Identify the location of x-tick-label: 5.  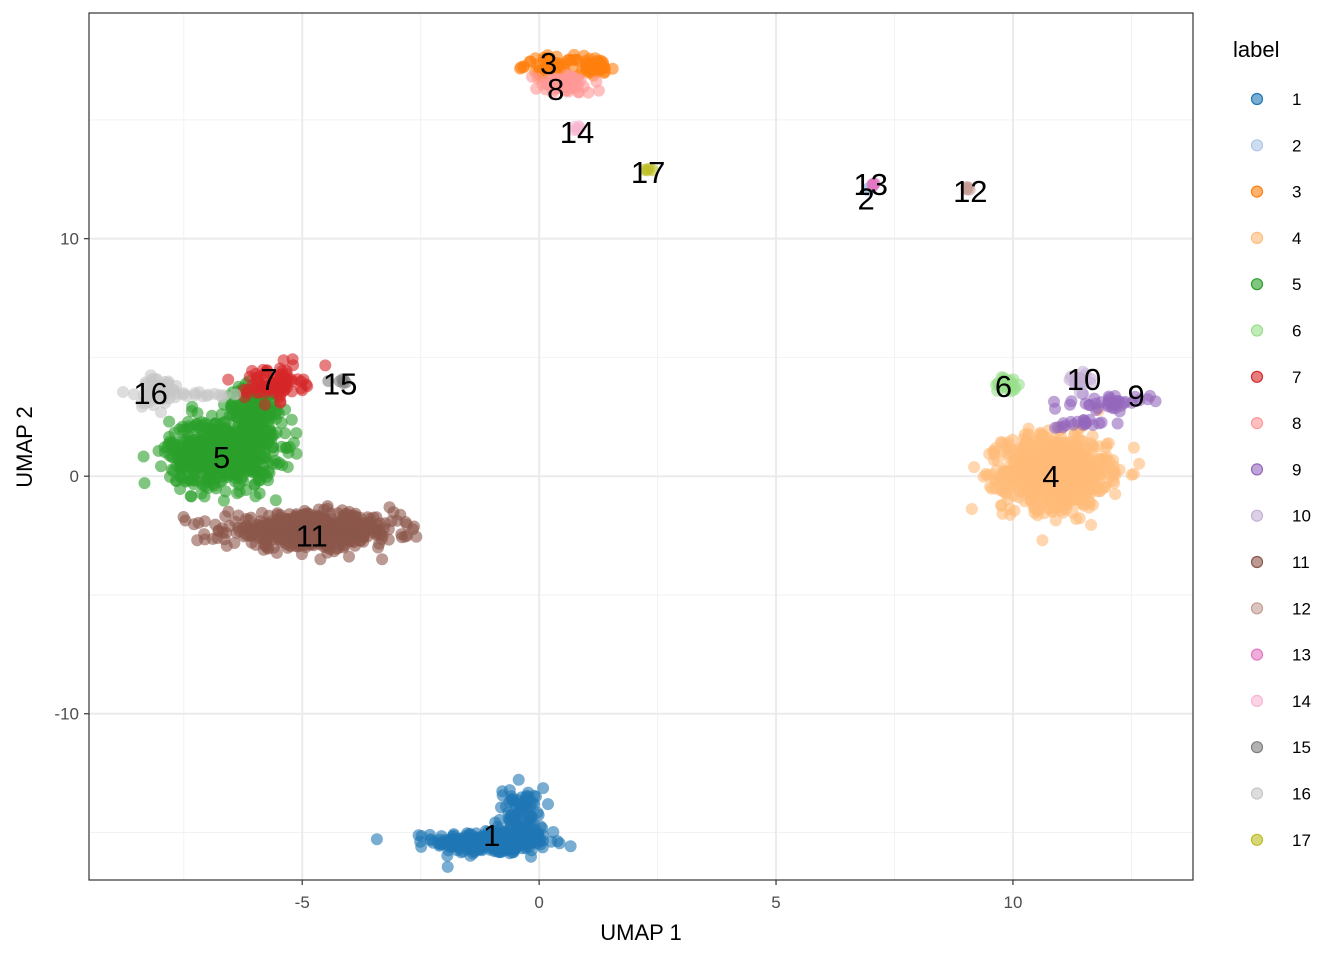
(775, 902).